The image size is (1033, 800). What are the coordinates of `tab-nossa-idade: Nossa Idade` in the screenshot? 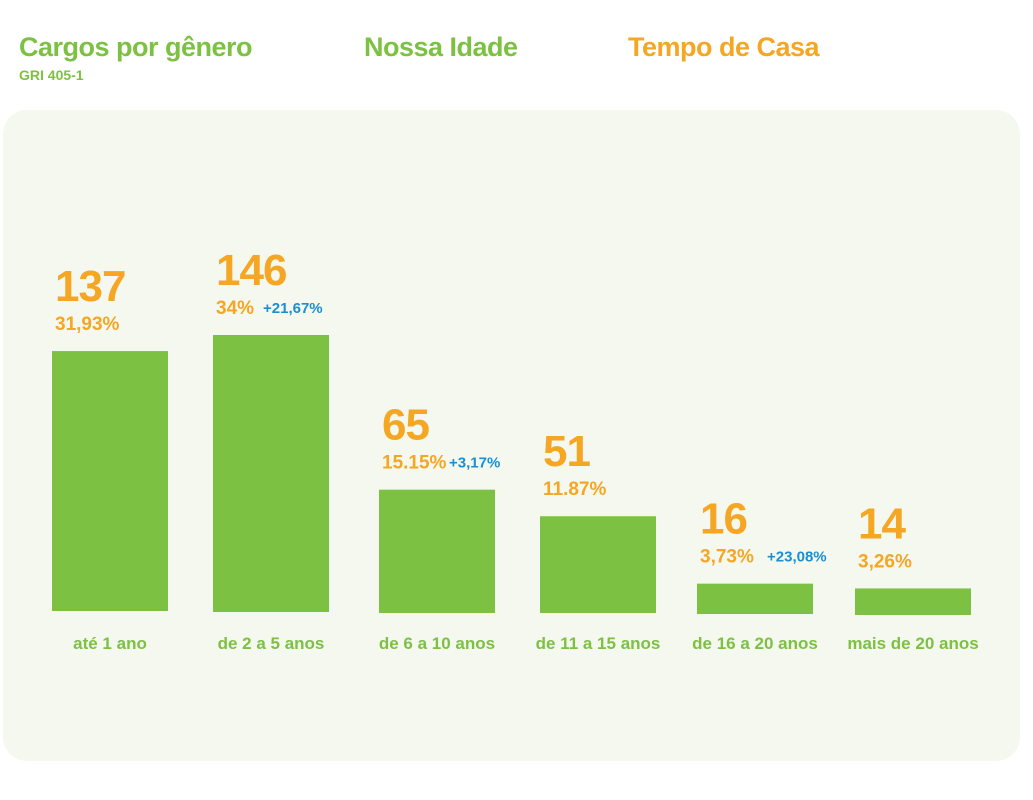 It's located at (441, 47).